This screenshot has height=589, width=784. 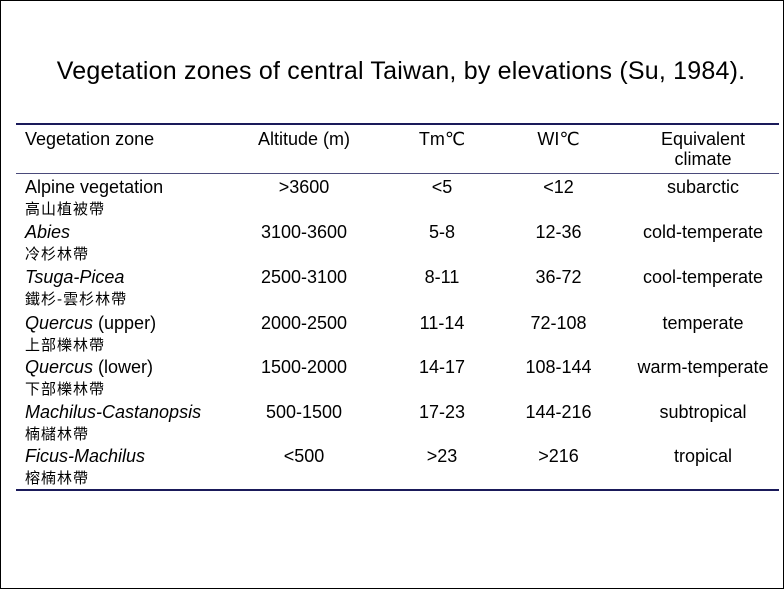 I want to click on header-tm: Tm℃, so click(x=442, y=139).